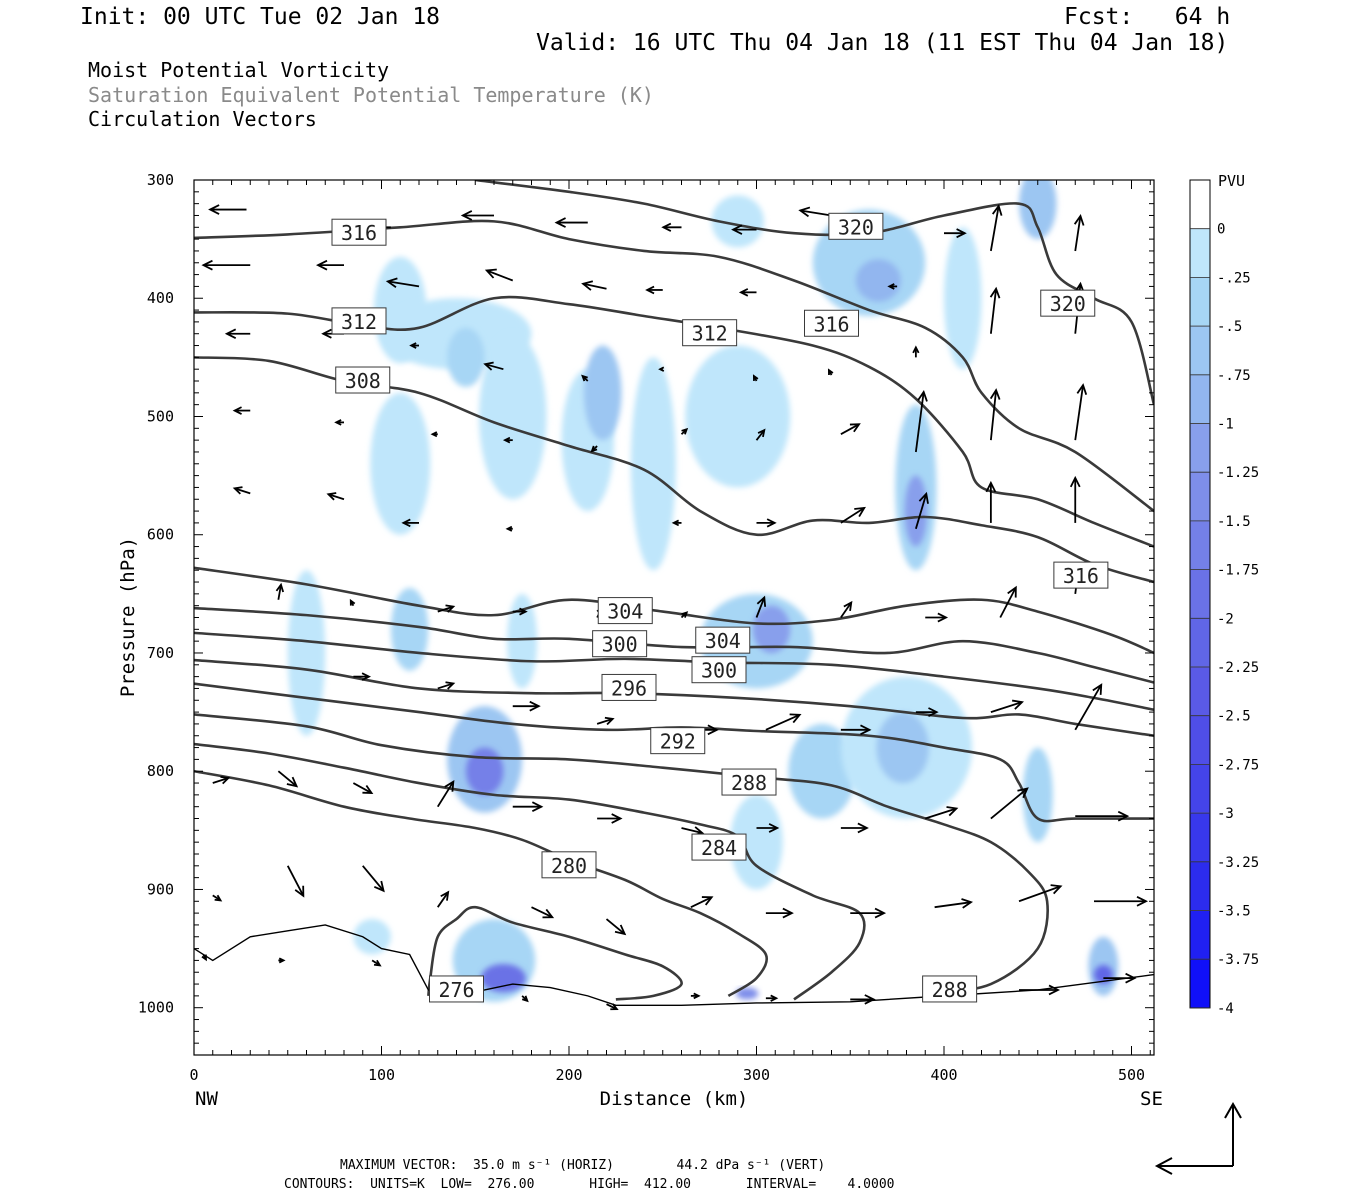 This screenshot has height=1200, width=1350. Describe the element at coordinates (674, 1099) in the screenshot. I see `x-axis-title: Distance (km)` at that location.